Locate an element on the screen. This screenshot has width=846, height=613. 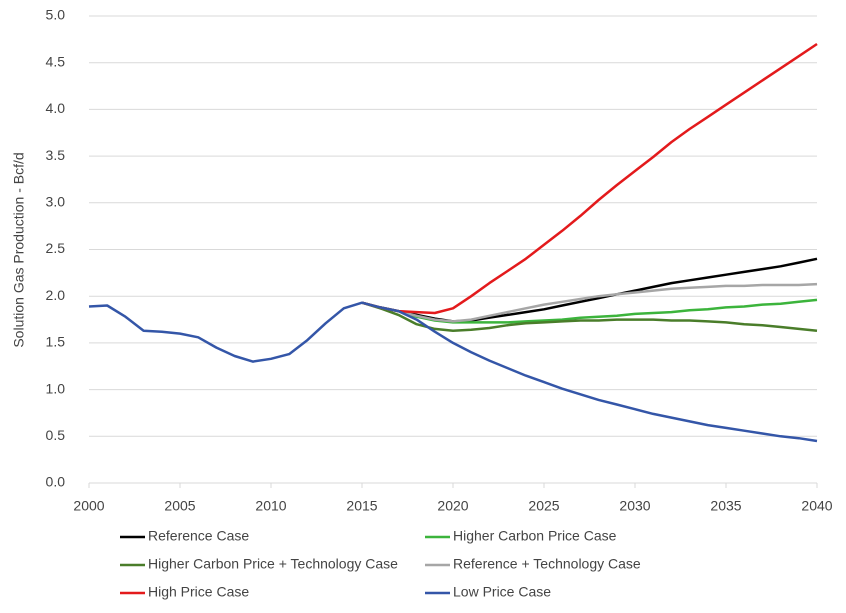
x-tick-label: 2040 is located at coordinates (816, 506).